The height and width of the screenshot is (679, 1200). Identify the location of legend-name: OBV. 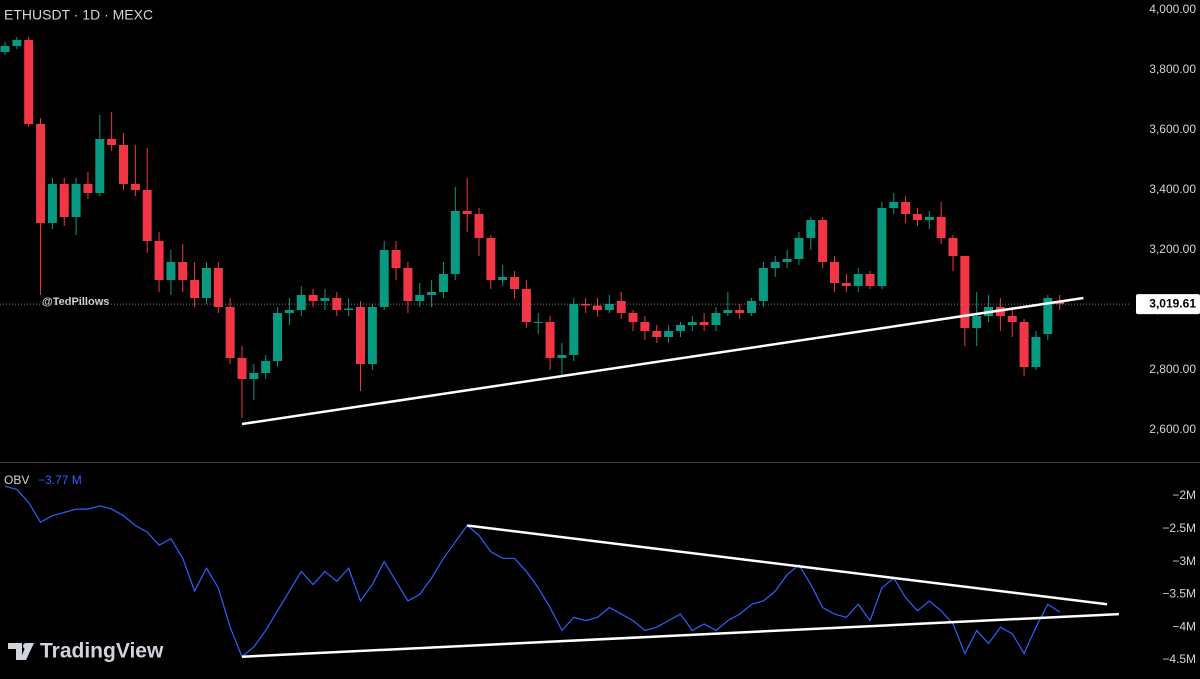
(16, 480).